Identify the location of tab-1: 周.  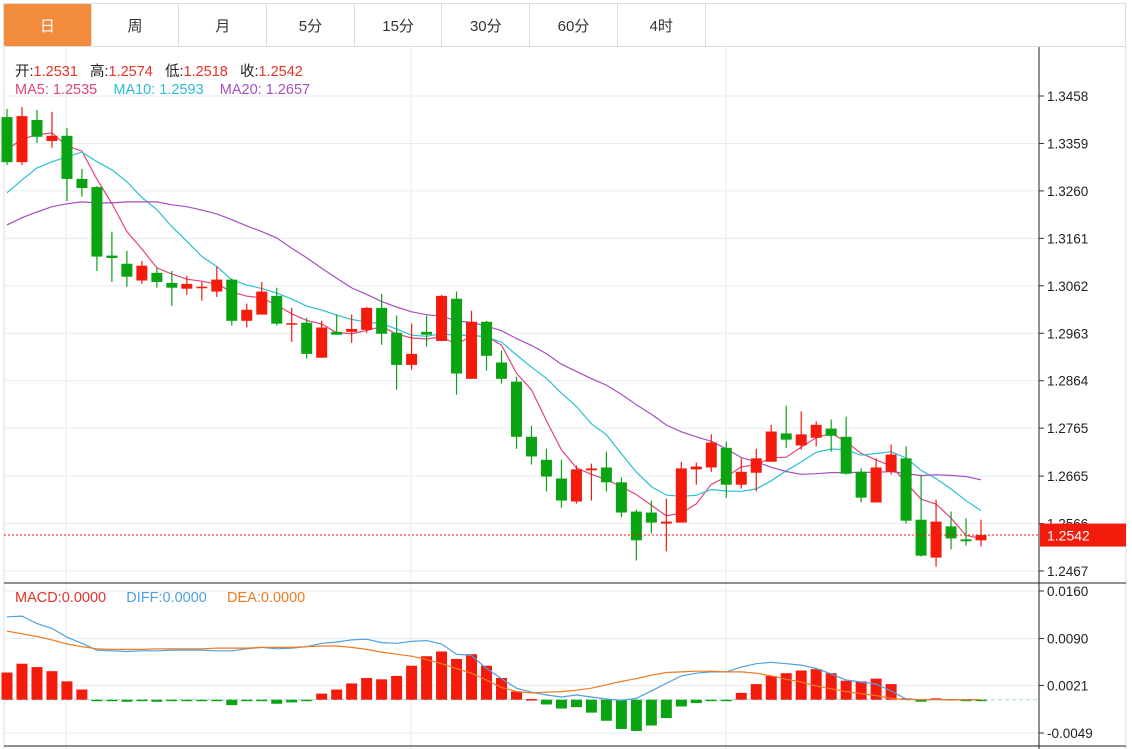
(136, 25).